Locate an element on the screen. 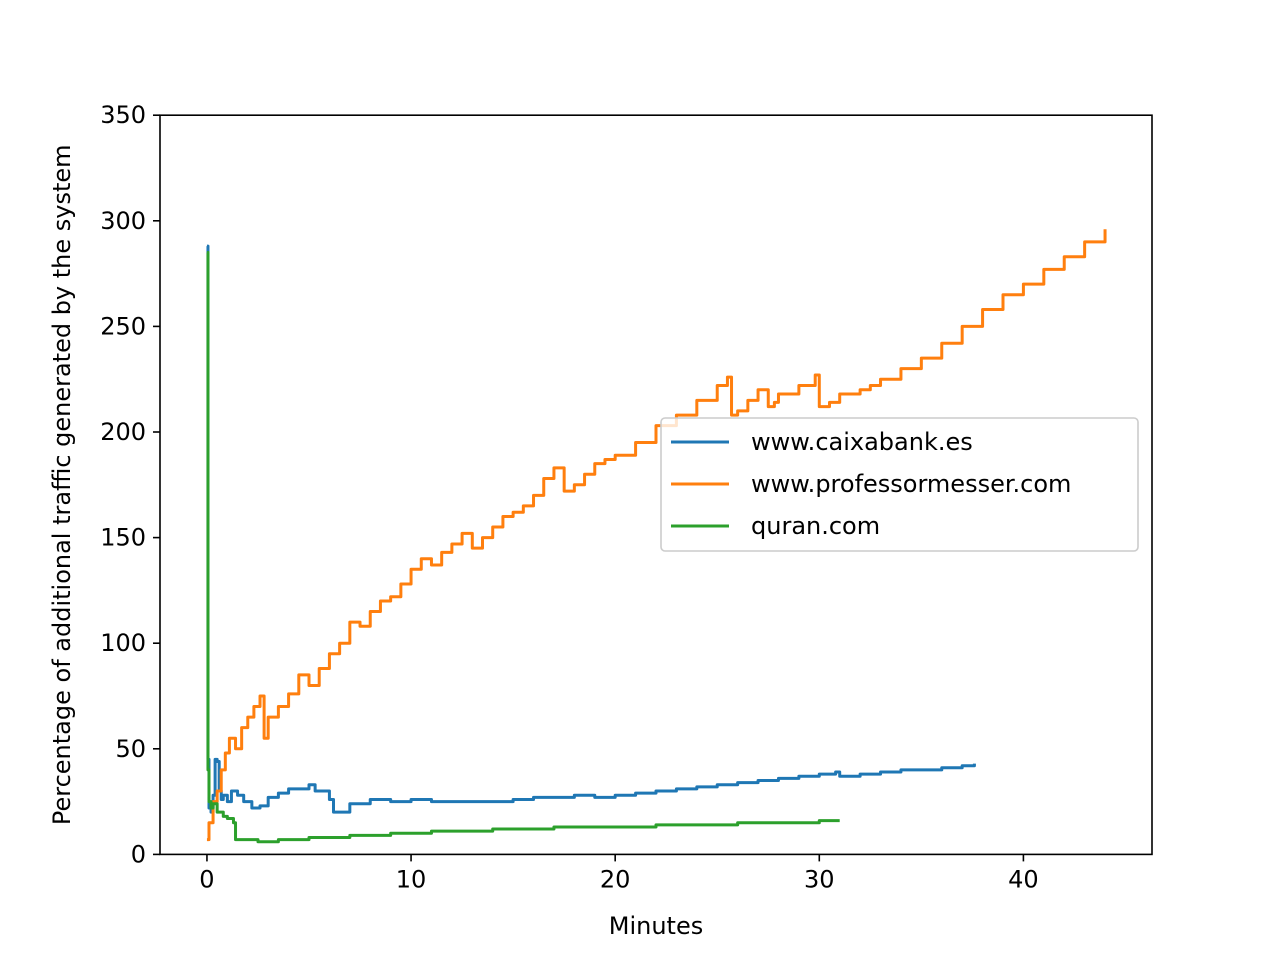 Image resolution: width=1280 pixels, height=964 pixels. legend-label-1: www.professormesser.com is located at coordinates (911, 484).